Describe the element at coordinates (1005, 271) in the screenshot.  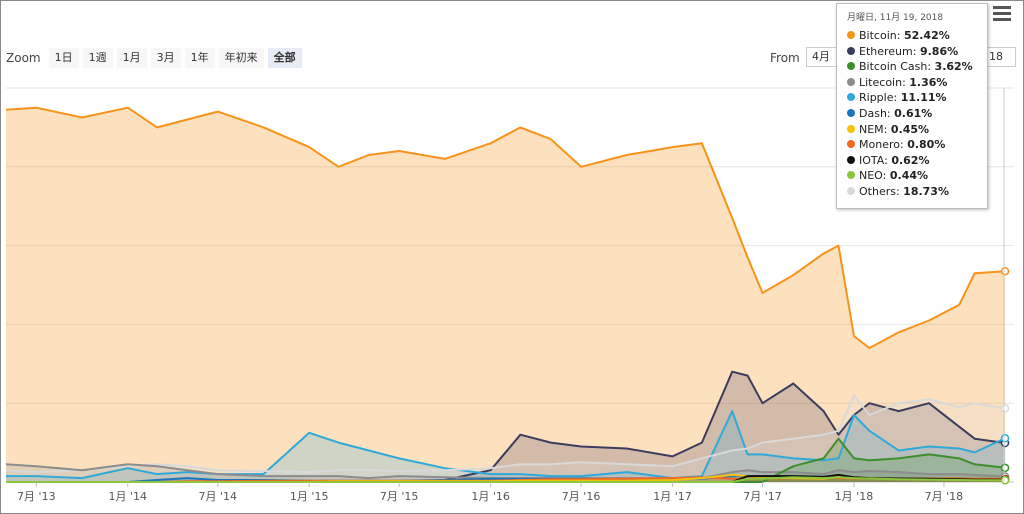
I see `marker-bitcoin` at that location.